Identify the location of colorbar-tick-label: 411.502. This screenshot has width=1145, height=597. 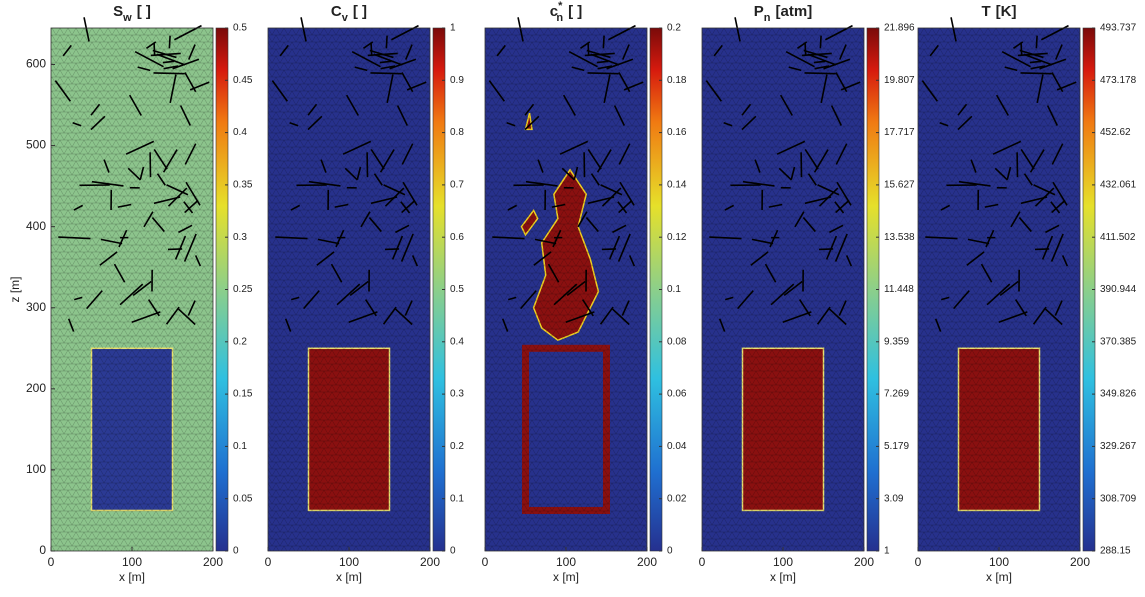
(1118, 237).